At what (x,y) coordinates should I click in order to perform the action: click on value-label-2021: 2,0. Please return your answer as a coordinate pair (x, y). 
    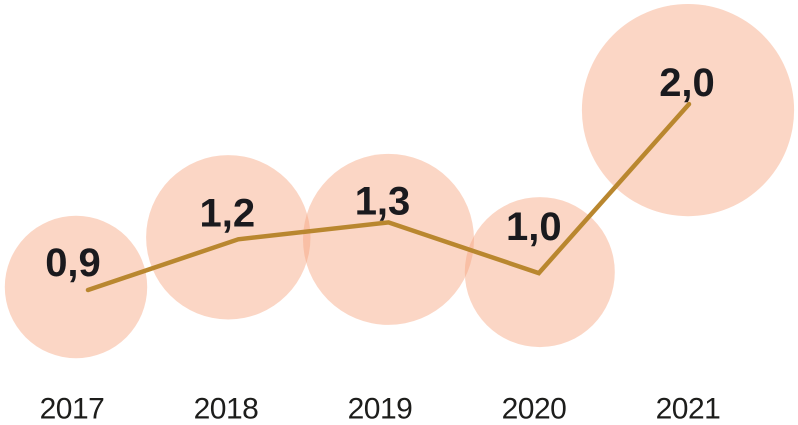
    Looking at the image, I should click on (687, 83).